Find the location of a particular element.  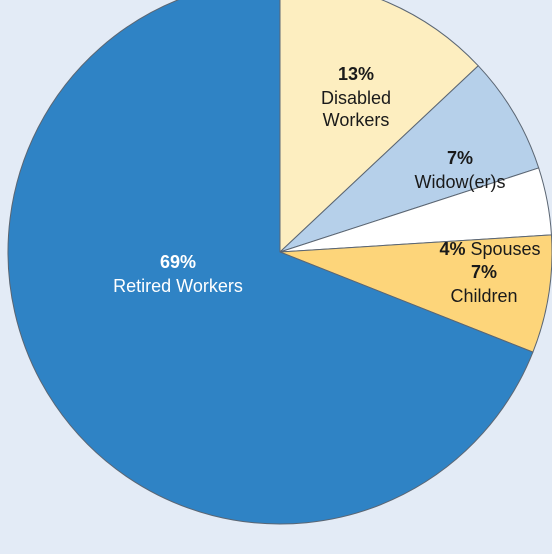

slice-name-disabled-workers-line-1: Disabled is located at coordinates (356, 98).